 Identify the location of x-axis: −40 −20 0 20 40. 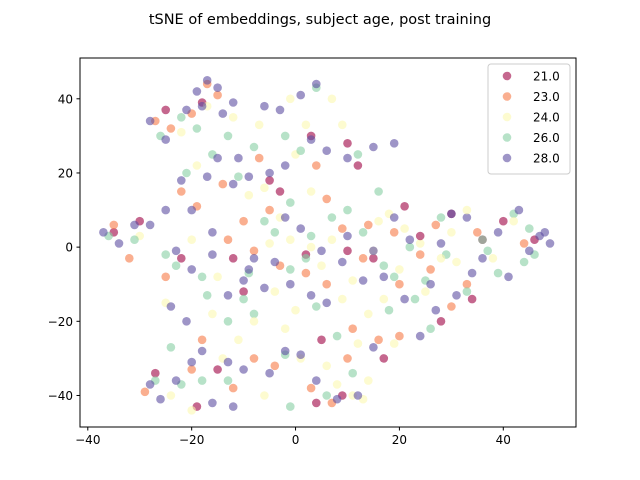
(293, 437).